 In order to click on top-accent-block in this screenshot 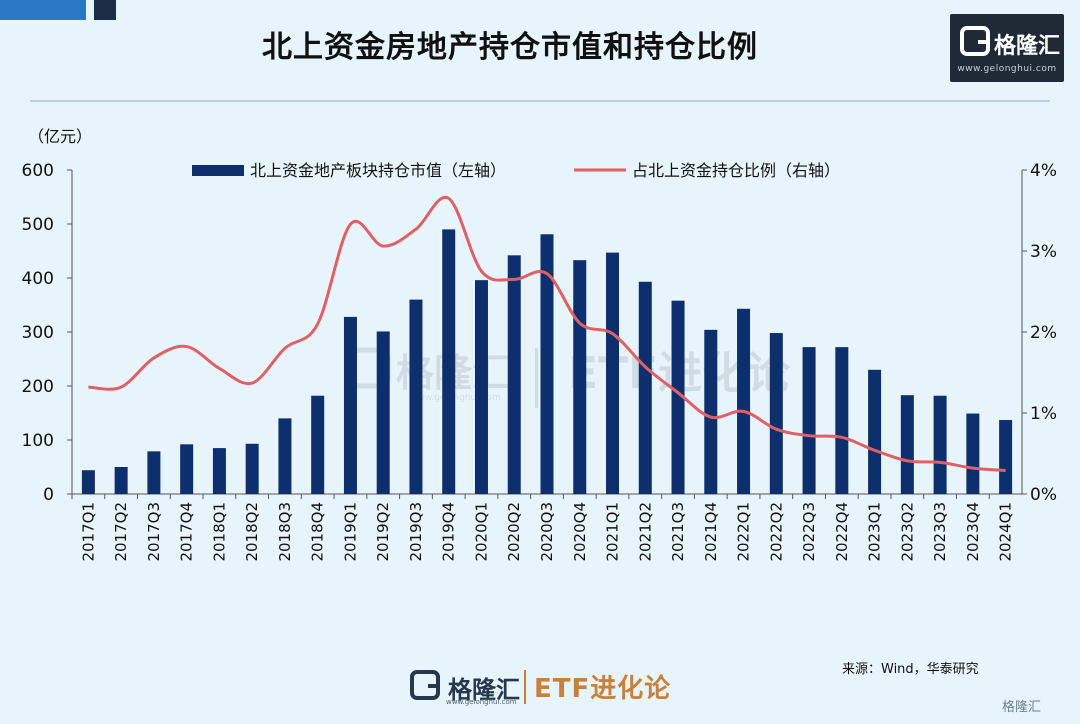, I will do `click(105, 10)`.